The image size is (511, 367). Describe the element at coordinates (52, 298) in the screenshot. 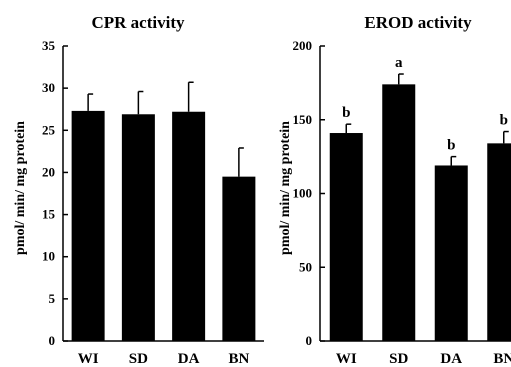

I see `y-tick-label: 5` at that location.